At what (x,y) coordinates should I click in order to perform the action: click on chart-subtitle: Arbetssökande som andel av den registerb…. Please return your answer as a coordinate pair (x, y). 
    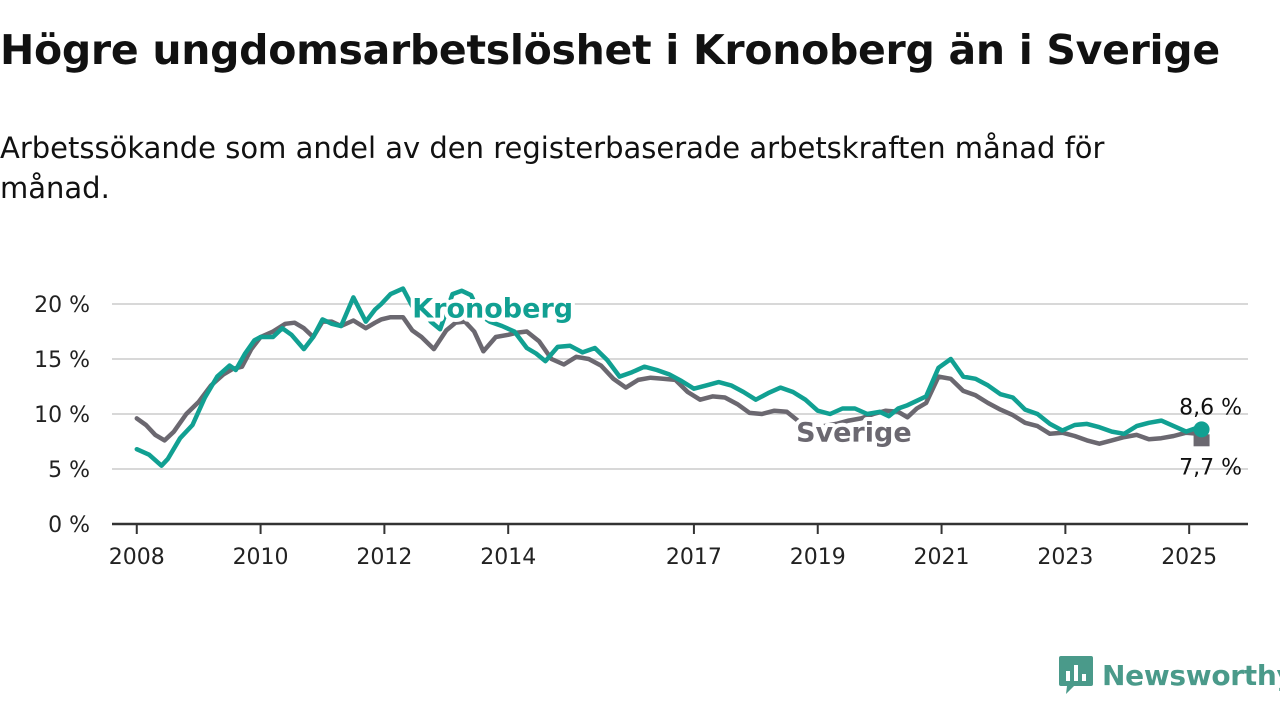
    Looking at the image, I should click on (552, 168).